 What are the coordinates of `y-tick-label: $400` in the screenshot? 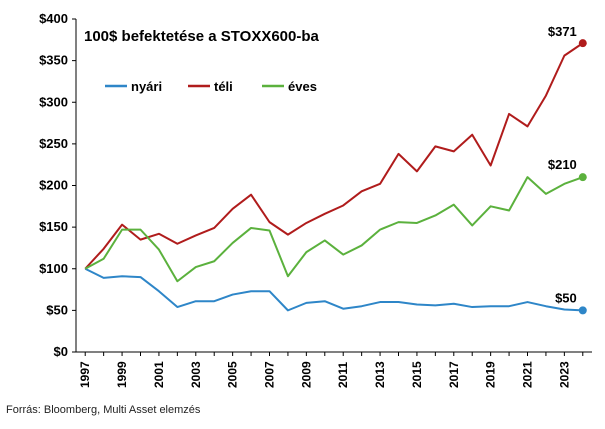 It's located at (53, 18).